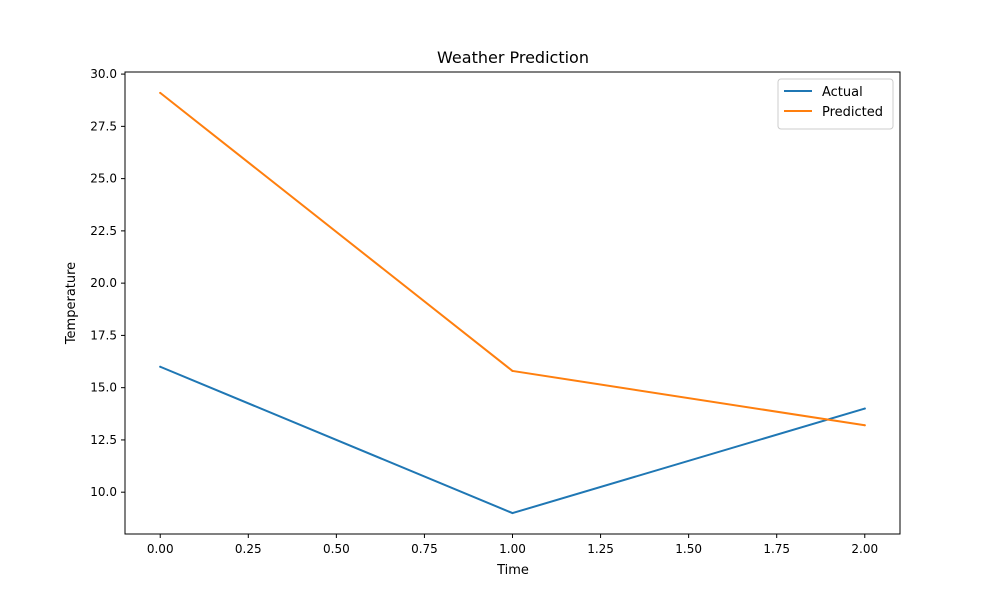 The height and width of the screenshot is (600, 1000). I want to click on y-axis-label: Temperature, so click(71, 303).